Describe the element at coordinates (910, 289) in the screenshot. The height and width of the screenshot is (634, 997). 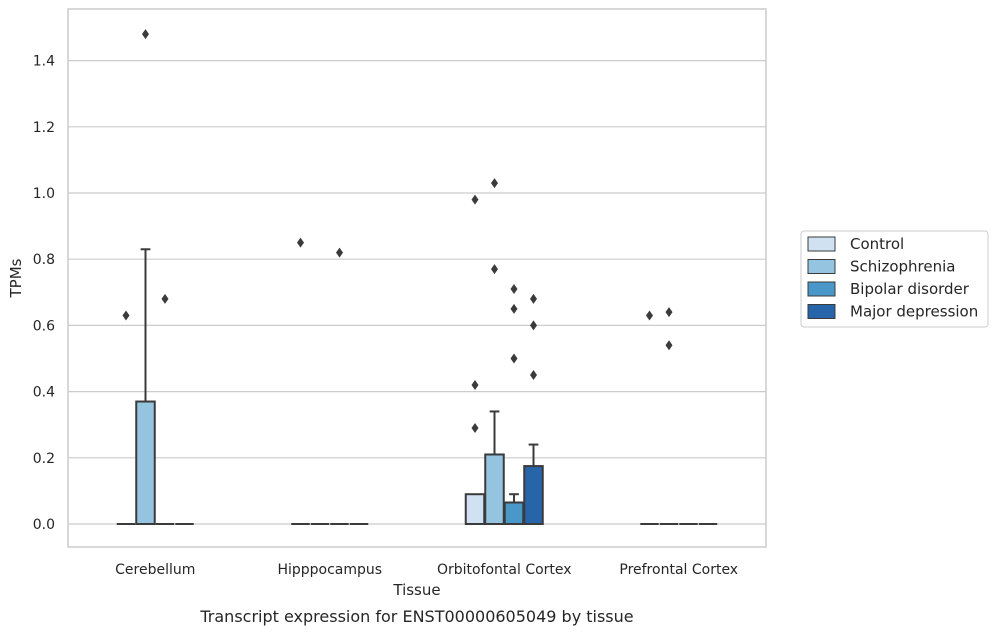
I see `legend-label: Bipolar disorder` at that location.